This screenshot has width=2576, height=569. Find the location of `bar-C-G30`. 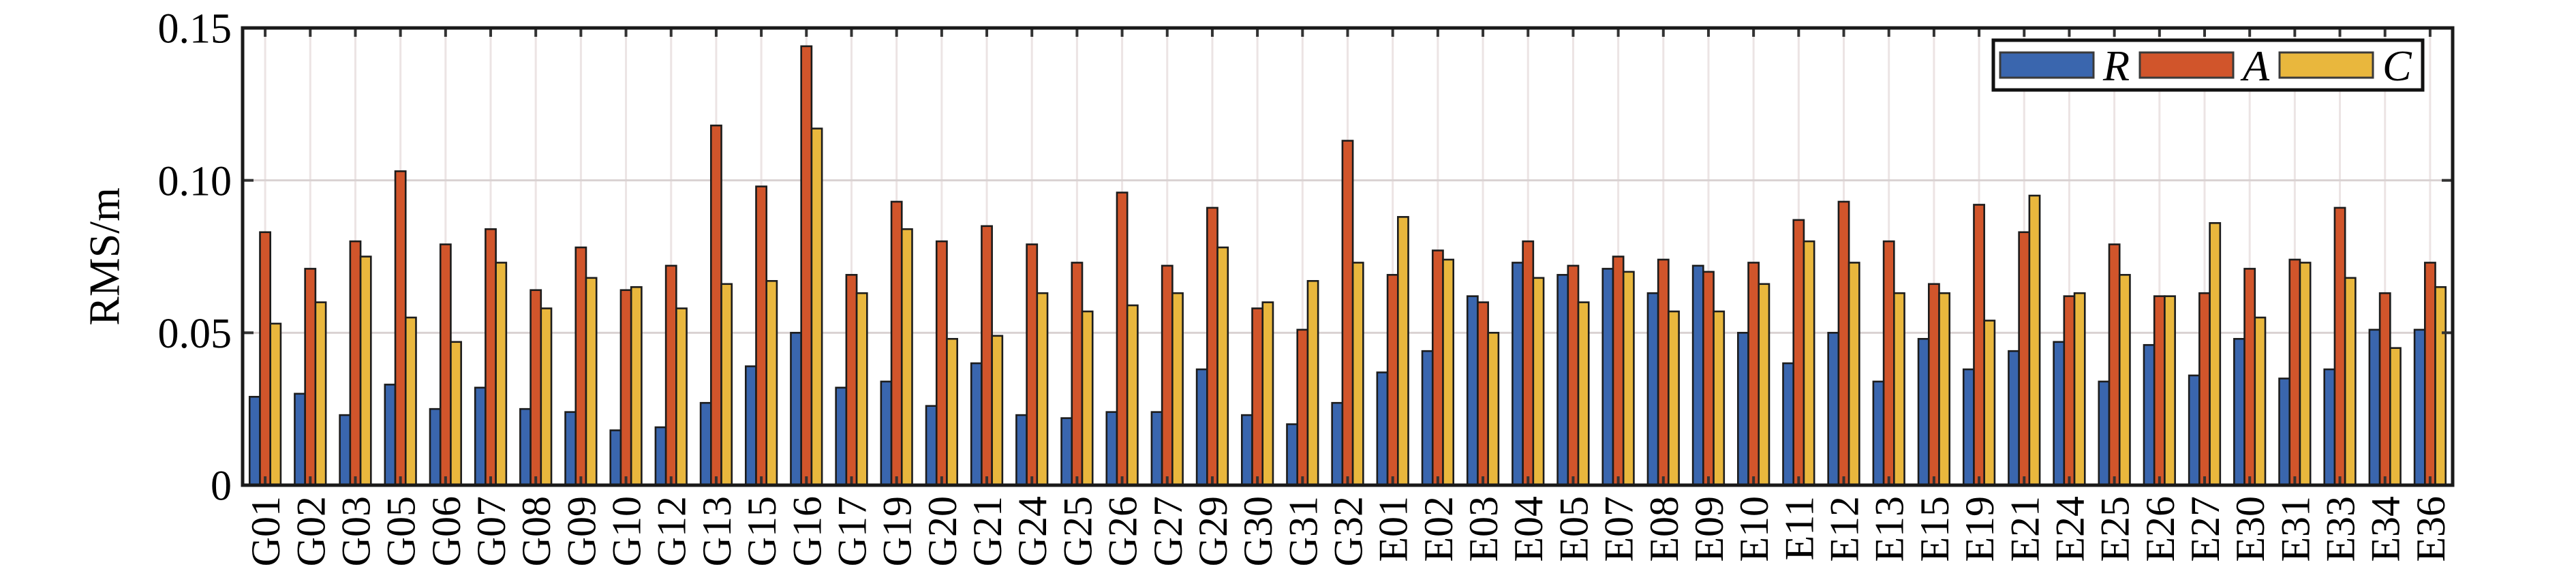

bar-C-G30 is located at coordinates (1267, 394).